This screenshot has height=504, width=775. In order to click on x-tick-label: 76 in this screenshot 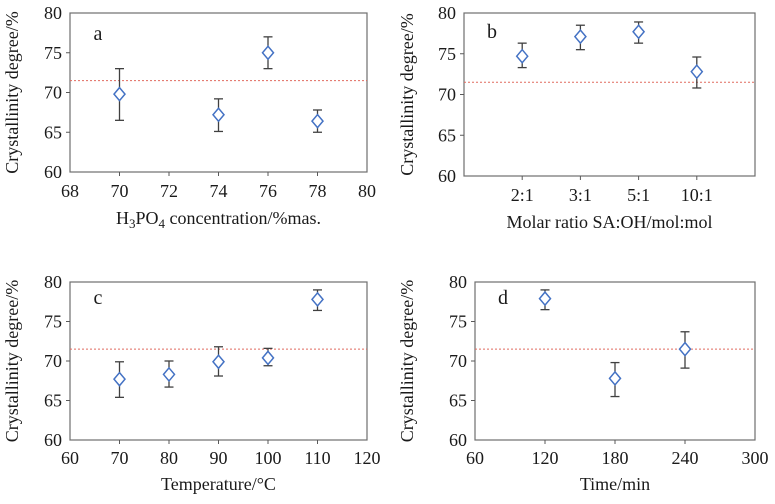, I will do `click(268, 191)`.